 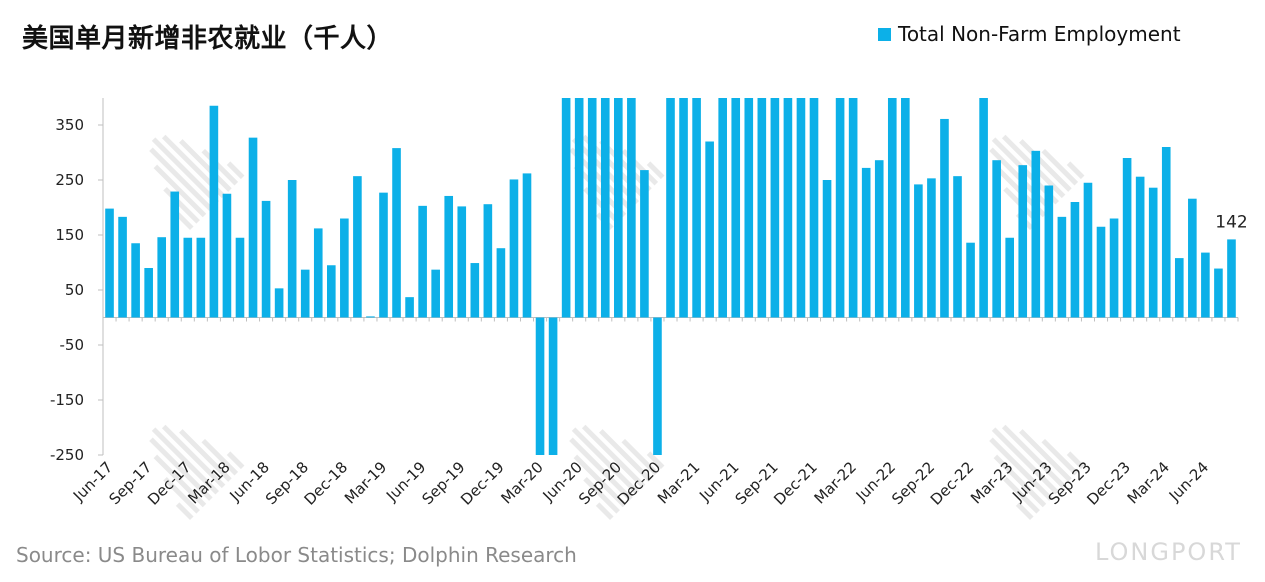 I want to click on y-tick-label: 250, so click(x=69, y=180).